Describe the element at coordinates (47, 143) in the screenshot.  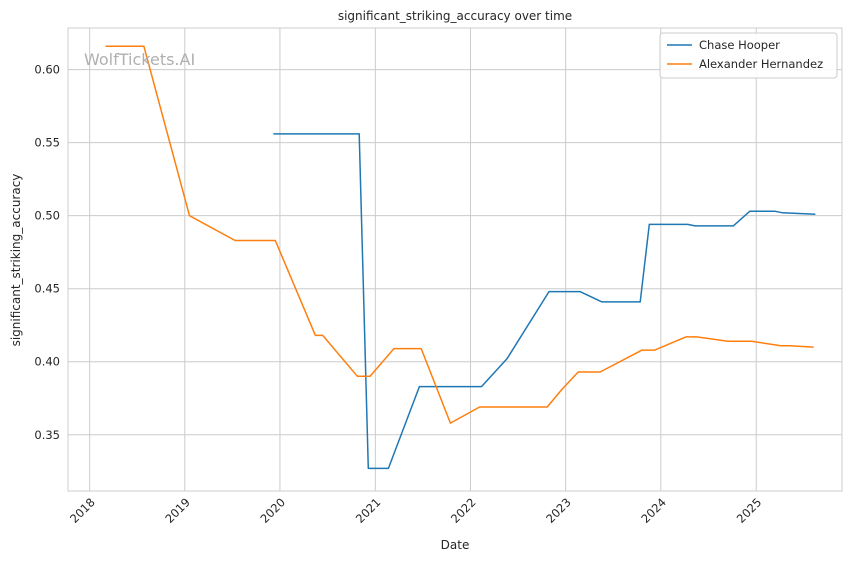
I see `y-tick-label-0.55: 0.55` at that location.